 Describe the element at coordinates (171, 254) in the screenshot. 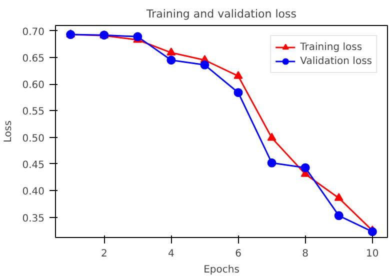

I see `x-tick-label: 4` at that location.